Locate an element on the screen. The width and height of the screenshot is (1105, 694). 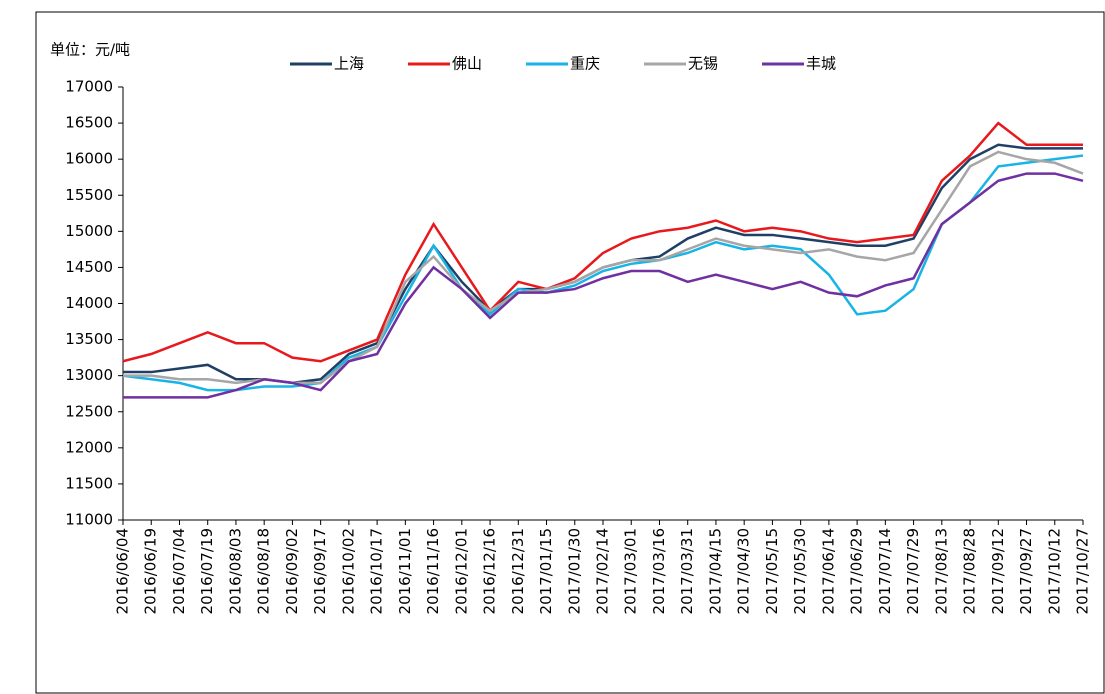
x-tick-label: 2017/09/12 is located at coordinates (998, 571).